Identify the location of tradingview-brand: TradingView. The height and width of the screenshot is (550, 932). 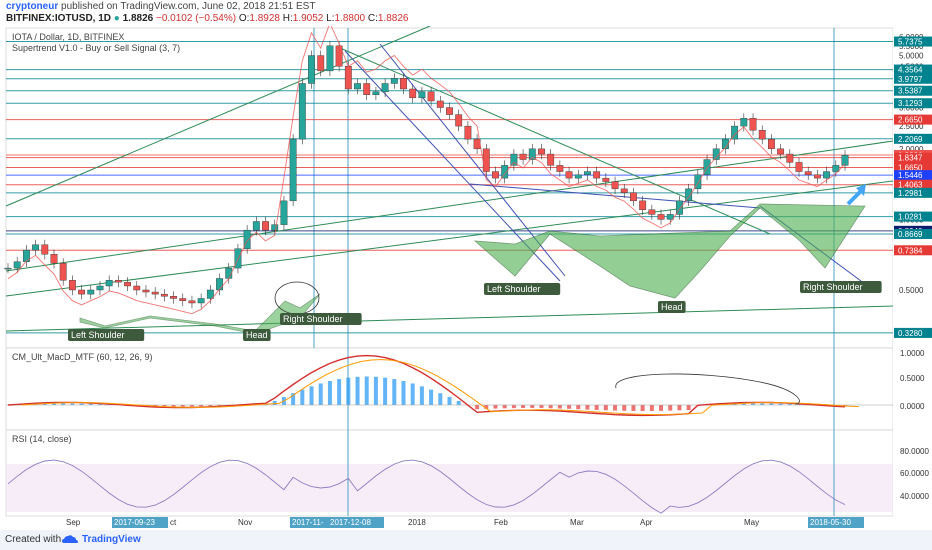
(111, 539).